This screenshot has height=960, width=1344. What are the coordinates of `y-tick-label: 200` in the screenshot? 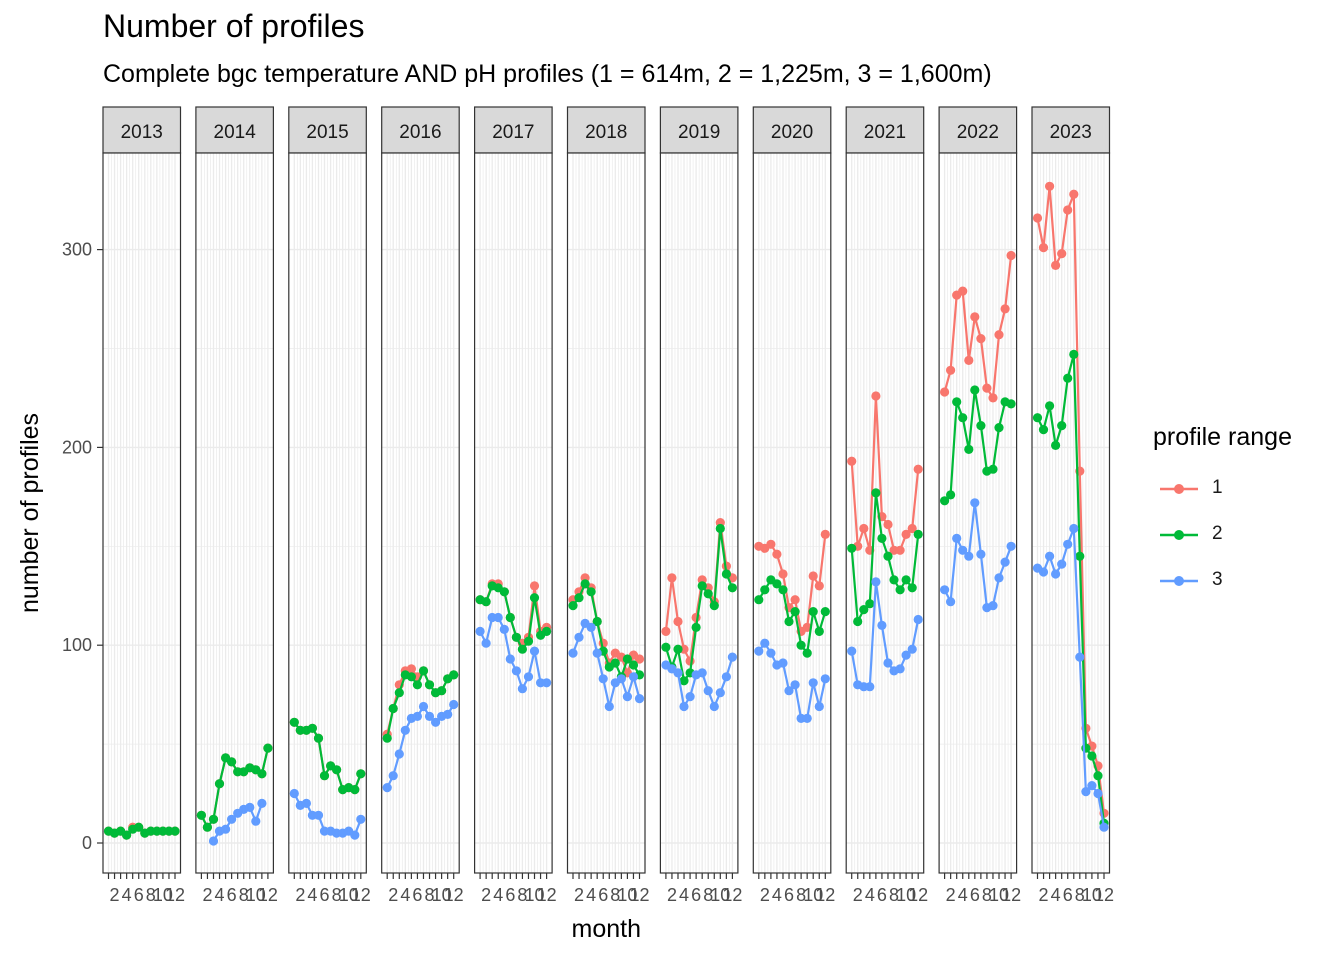 It's located at (77, 447).